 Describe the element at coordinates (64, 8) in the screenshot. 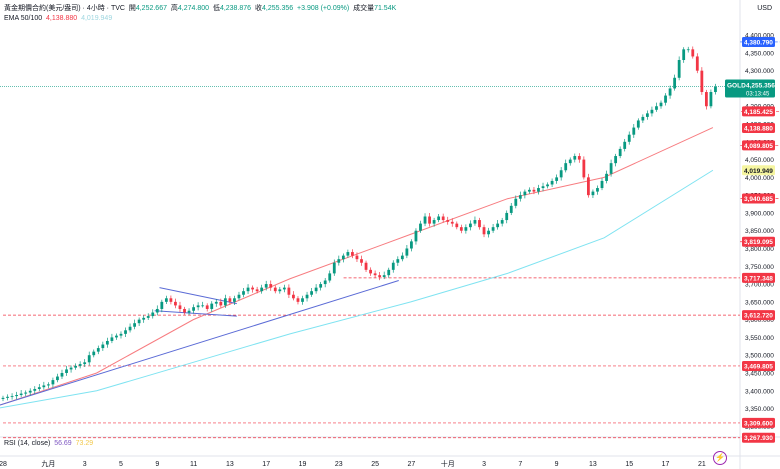

I see `symbol-line: 黃金期價合約(美元/盎司) · 4小時 · TVC` at that location.